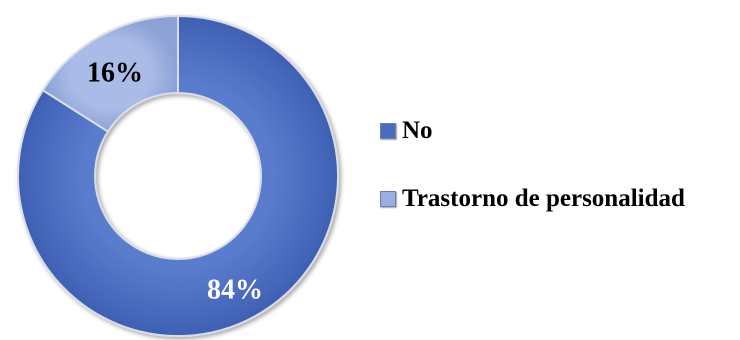 The image size is (740, 340). I want to click on legend-swatch-trastorno, so click(388, 199).